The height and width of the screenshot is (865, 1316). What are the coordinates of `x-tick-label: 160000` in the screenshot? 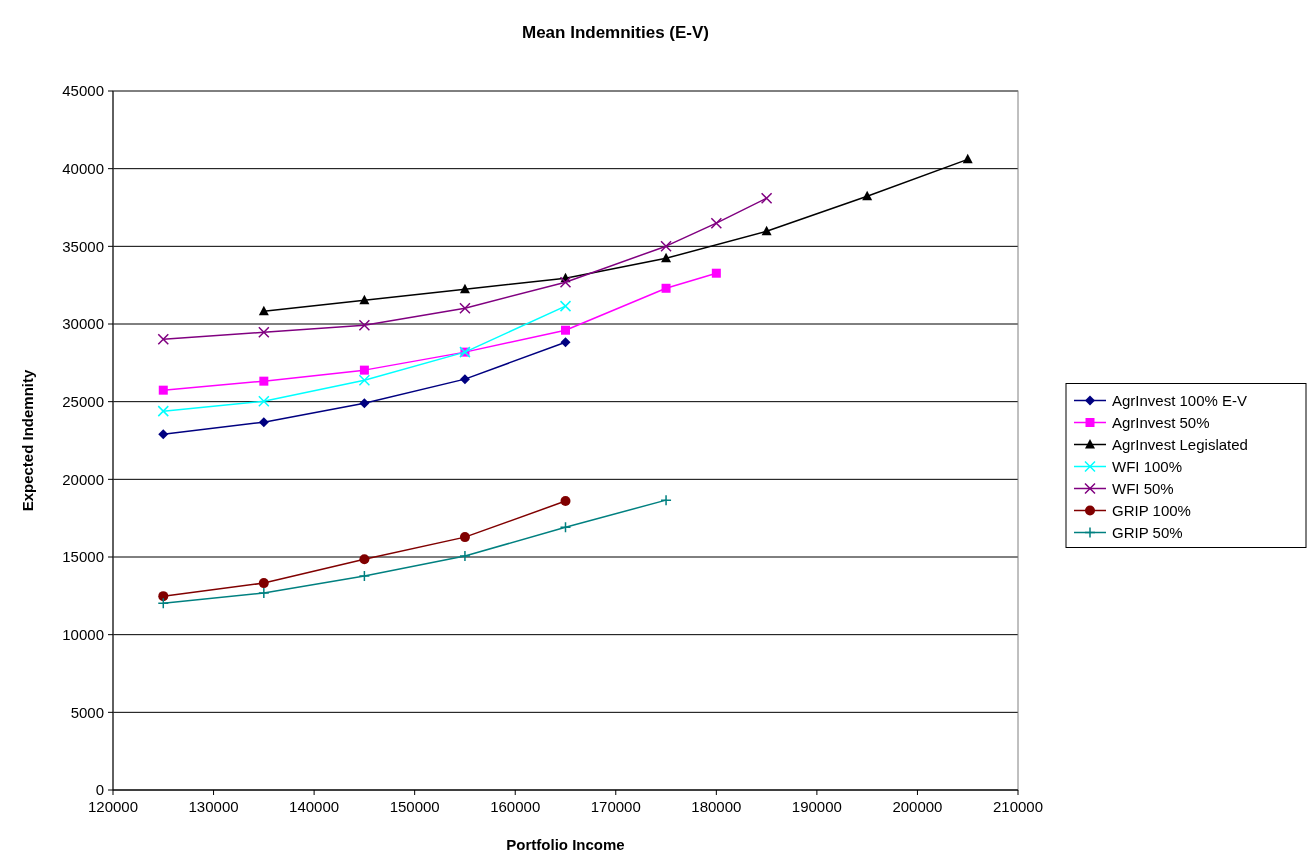 It's located at (515, 806).